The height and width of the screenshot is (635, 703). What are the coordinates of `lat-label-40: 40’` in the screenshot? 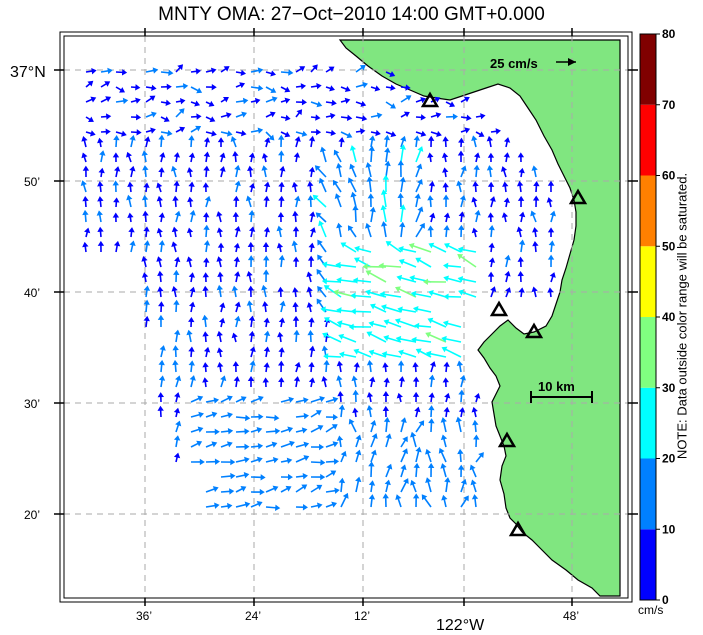 It's located at (32, 293).